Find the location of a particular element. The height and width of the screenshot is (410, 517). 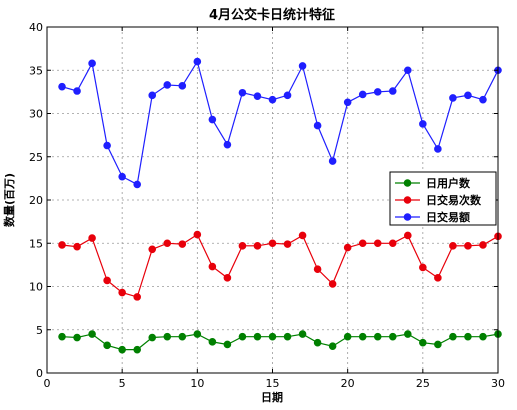

y-tick-label: 10 is located at coordinates (36, 287).